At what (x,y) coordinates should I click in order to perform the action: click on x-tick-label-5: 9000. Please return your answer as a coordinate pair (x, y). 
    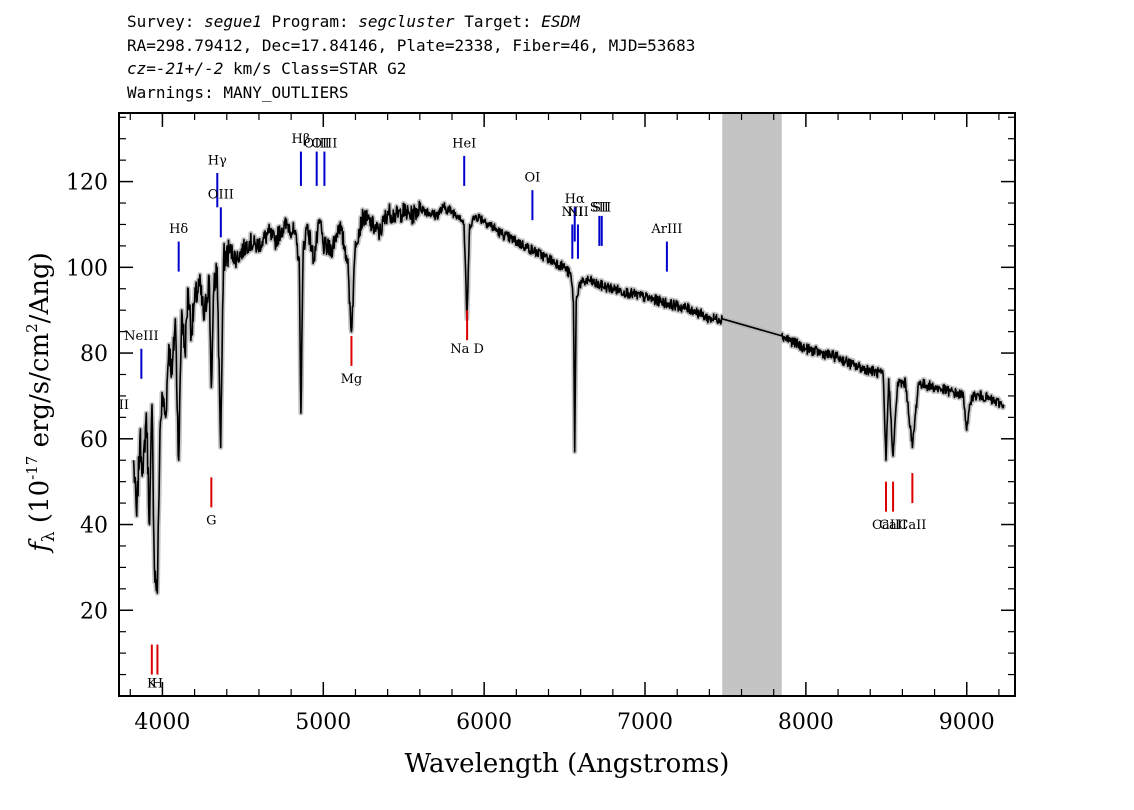
    Looking at the image, I should click on (967, 722).